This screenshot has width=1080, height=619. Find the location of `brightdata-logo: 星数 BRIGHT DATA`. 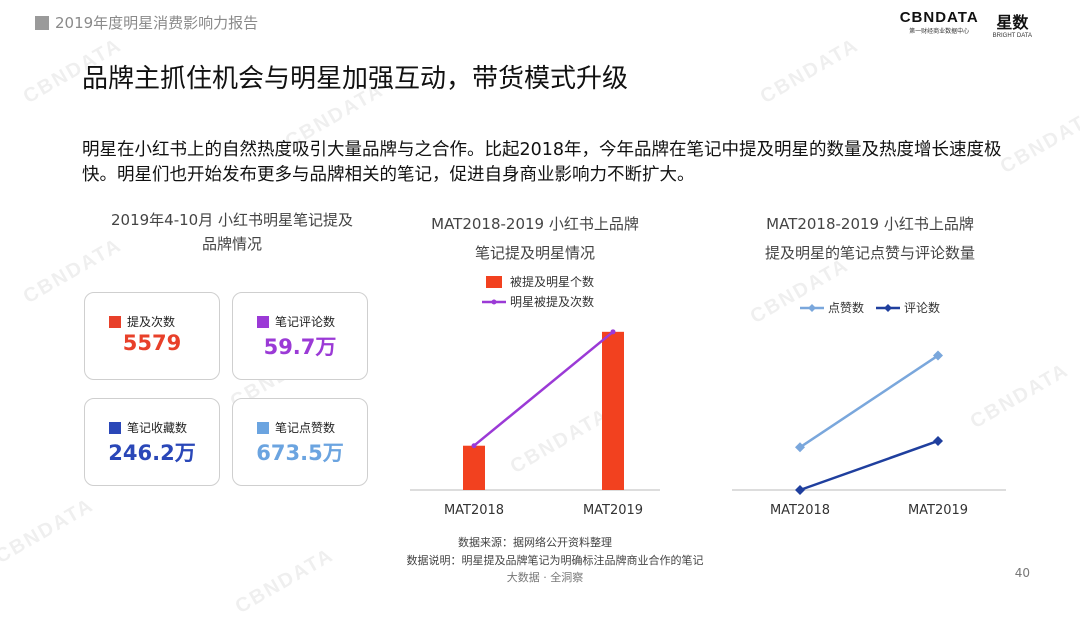

brightdata-logo: 星数 BRIGHT DATA is located at coordinates (1012, 24).